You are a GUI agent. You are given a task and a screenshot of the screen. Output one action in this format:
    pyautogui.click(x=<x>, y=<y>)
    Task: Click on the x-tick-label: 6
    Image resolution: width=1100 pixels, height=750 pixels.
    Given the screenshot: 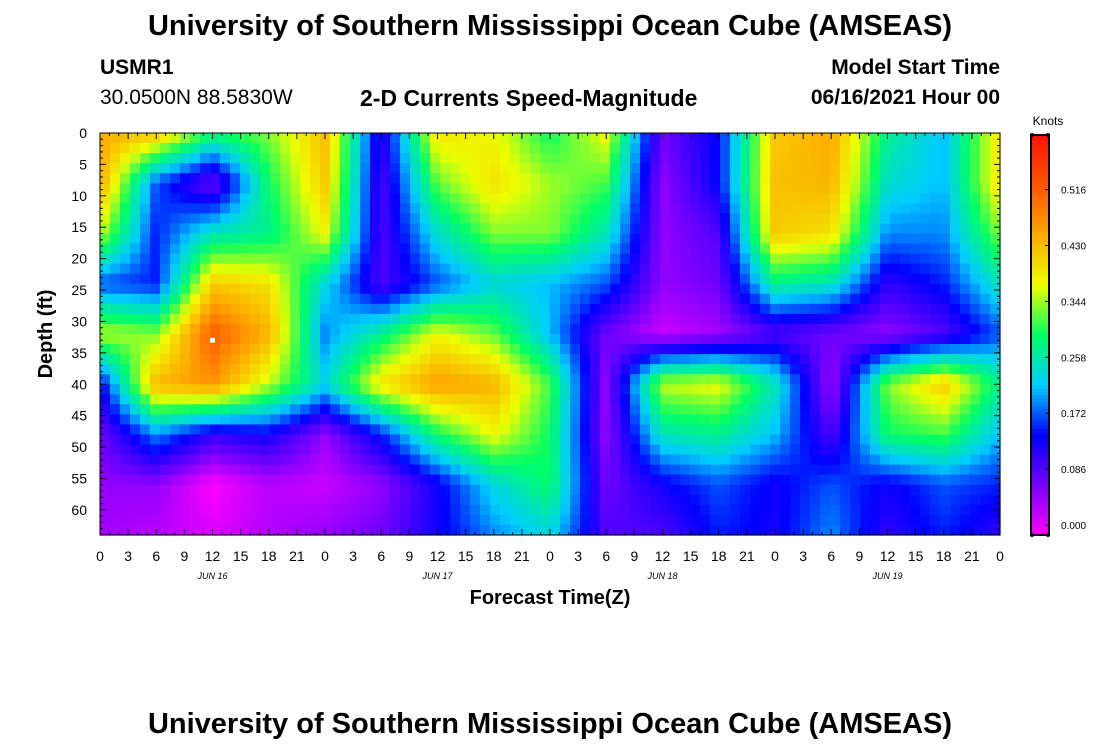 What is the action you would take?
    pyautogui.click(x=606, y=556)
    